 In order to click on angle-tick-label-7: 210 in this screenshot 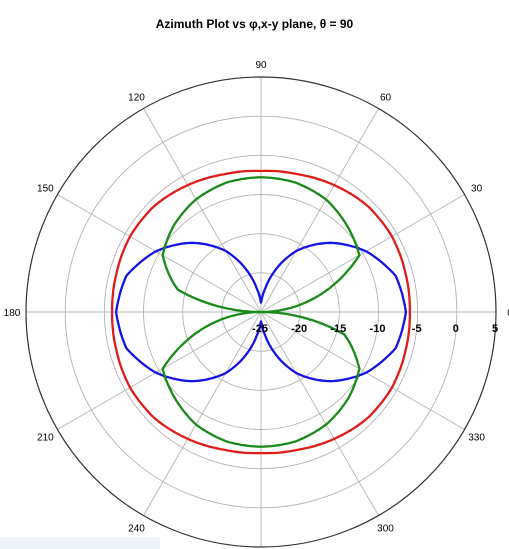, I will do `click(45, 438)`.